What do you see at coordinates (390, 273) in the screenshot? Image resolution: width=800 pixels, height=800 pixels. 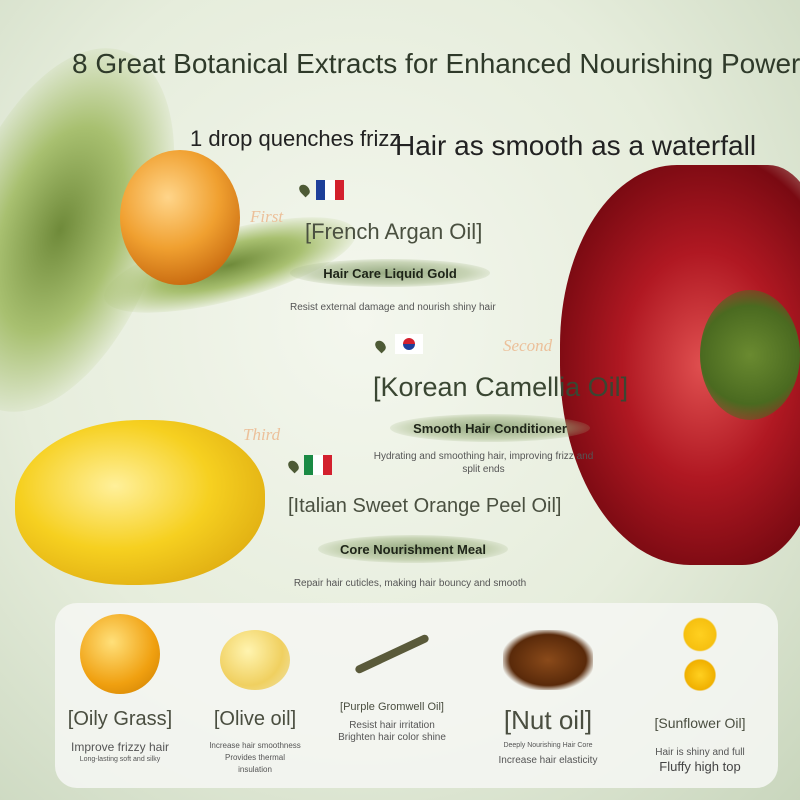 I see `extract-subtitle: Hair Care Liquid Gold` at bounding box center [390, 273].